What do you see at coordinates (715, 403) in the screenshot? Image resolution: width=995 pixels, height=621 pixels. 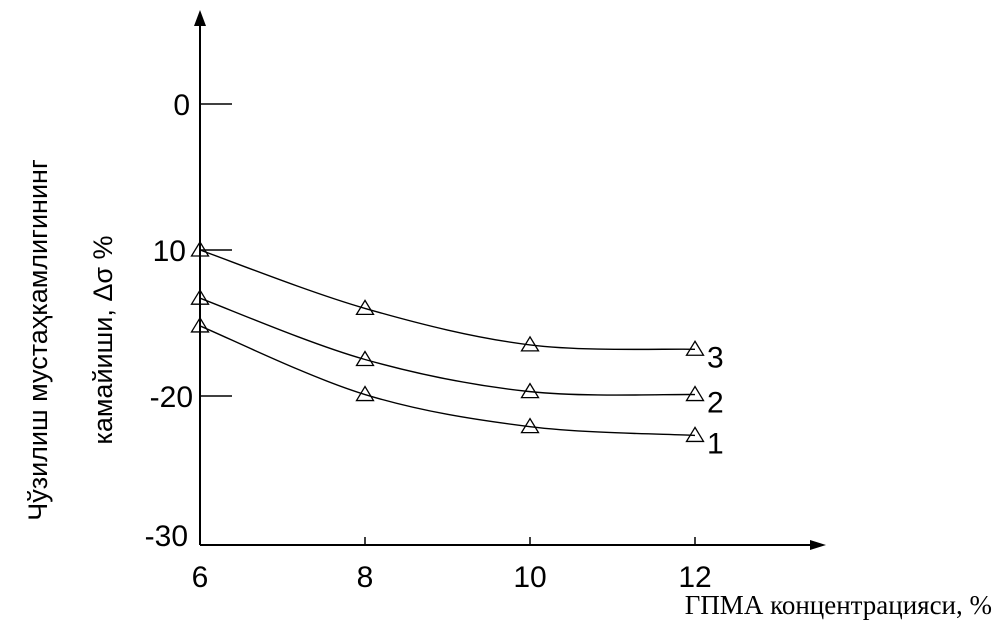 I see `series-label-2: 2` at bounding box center [715, 403].